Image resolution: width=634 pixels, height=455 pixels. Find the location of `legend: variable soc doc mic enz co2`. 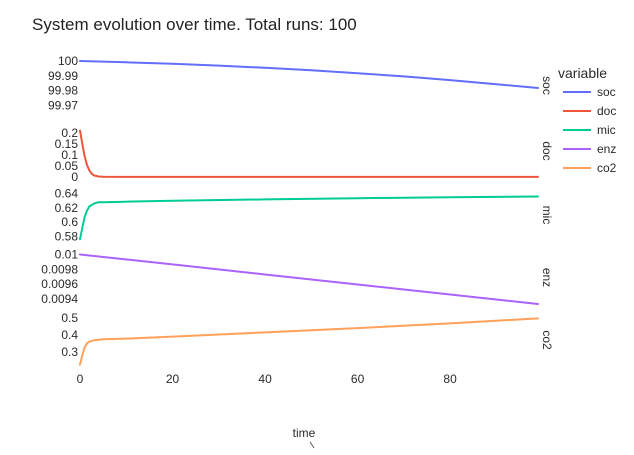

legend: variable soc doc mic enz co2 is located at coordinates (587, 120).